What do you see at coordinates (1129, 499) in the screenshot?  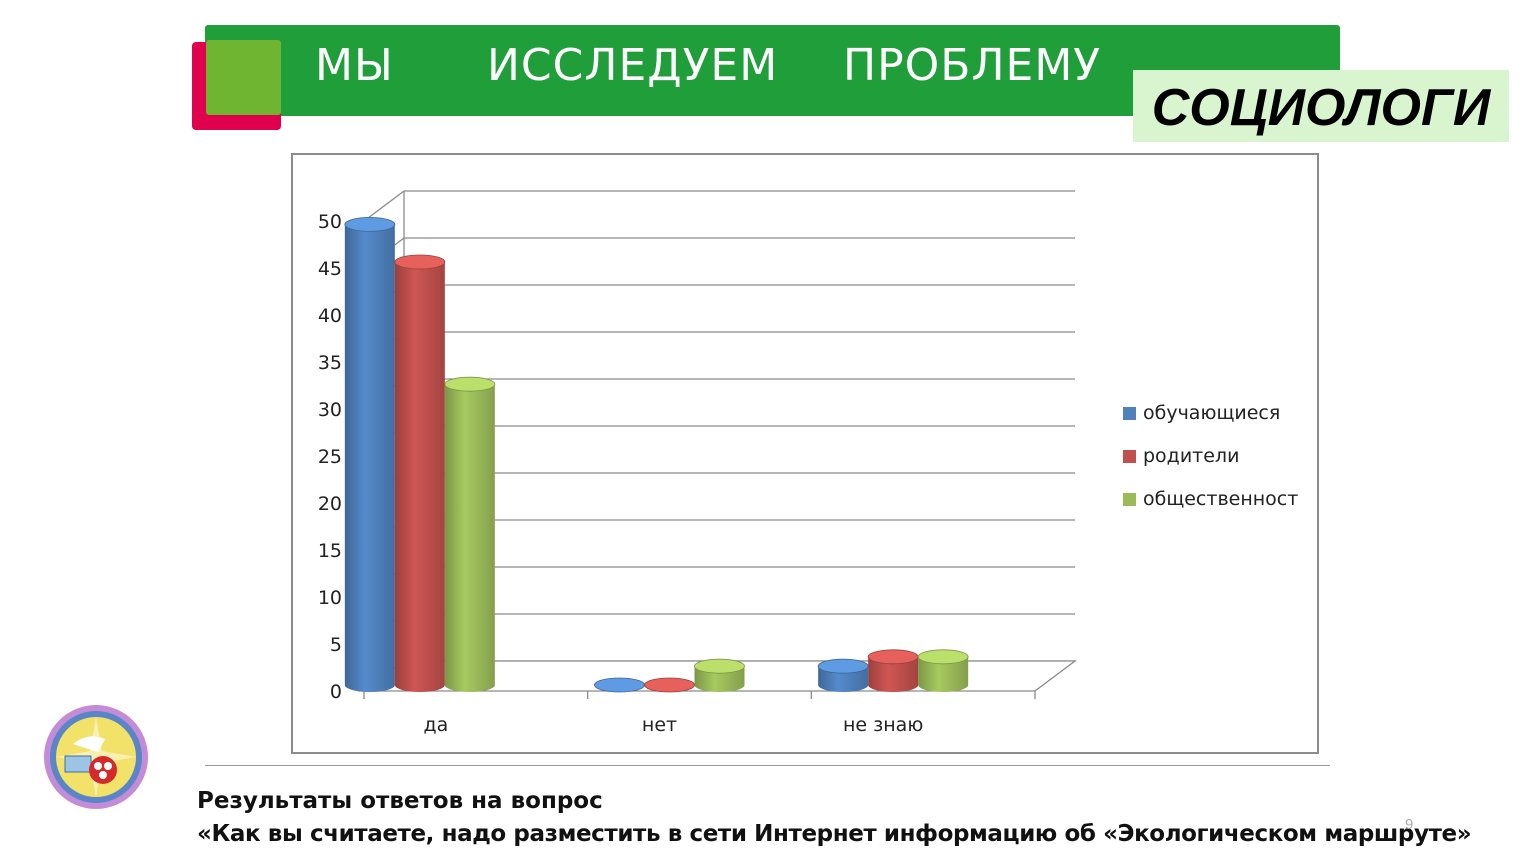 I see `legend-swatch-public` at bounding box center [1129, 499].